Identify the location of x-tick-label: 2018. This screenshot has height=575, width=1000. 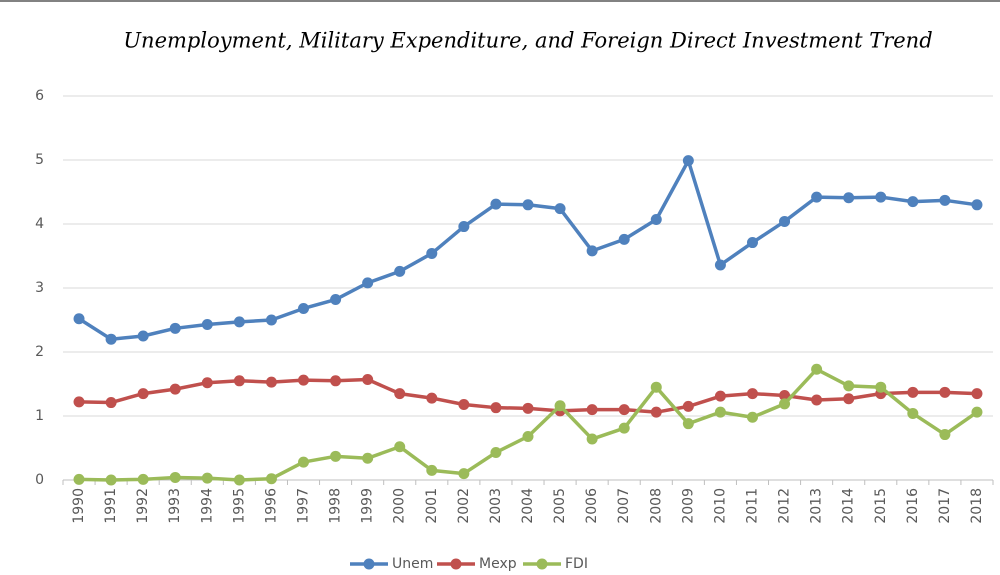
(977, 506).